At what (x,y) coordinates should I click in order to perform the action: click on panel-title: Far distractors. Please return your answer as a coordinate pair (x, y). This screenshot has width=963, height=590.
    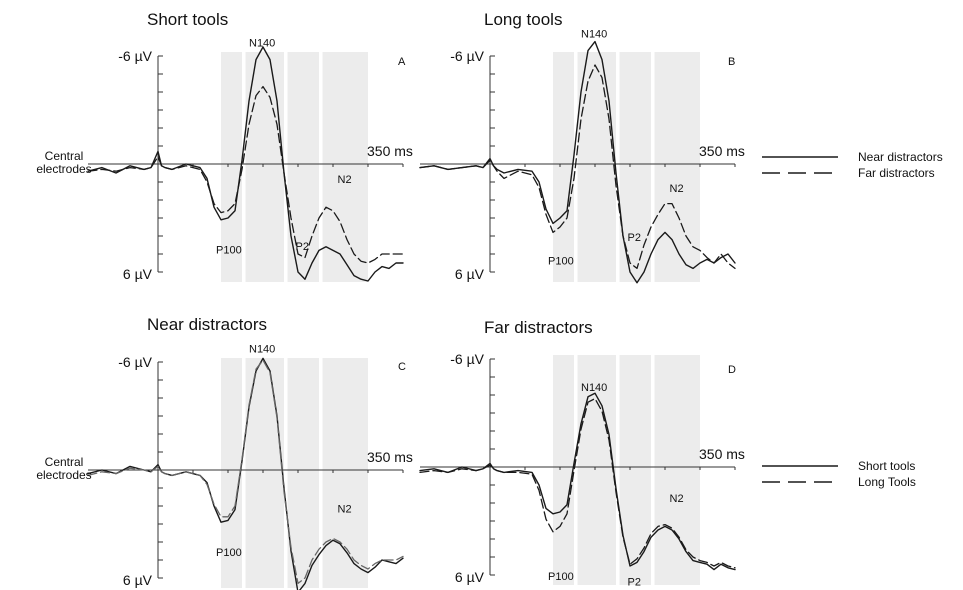
    Looking at the image, I should click on (538, 327).